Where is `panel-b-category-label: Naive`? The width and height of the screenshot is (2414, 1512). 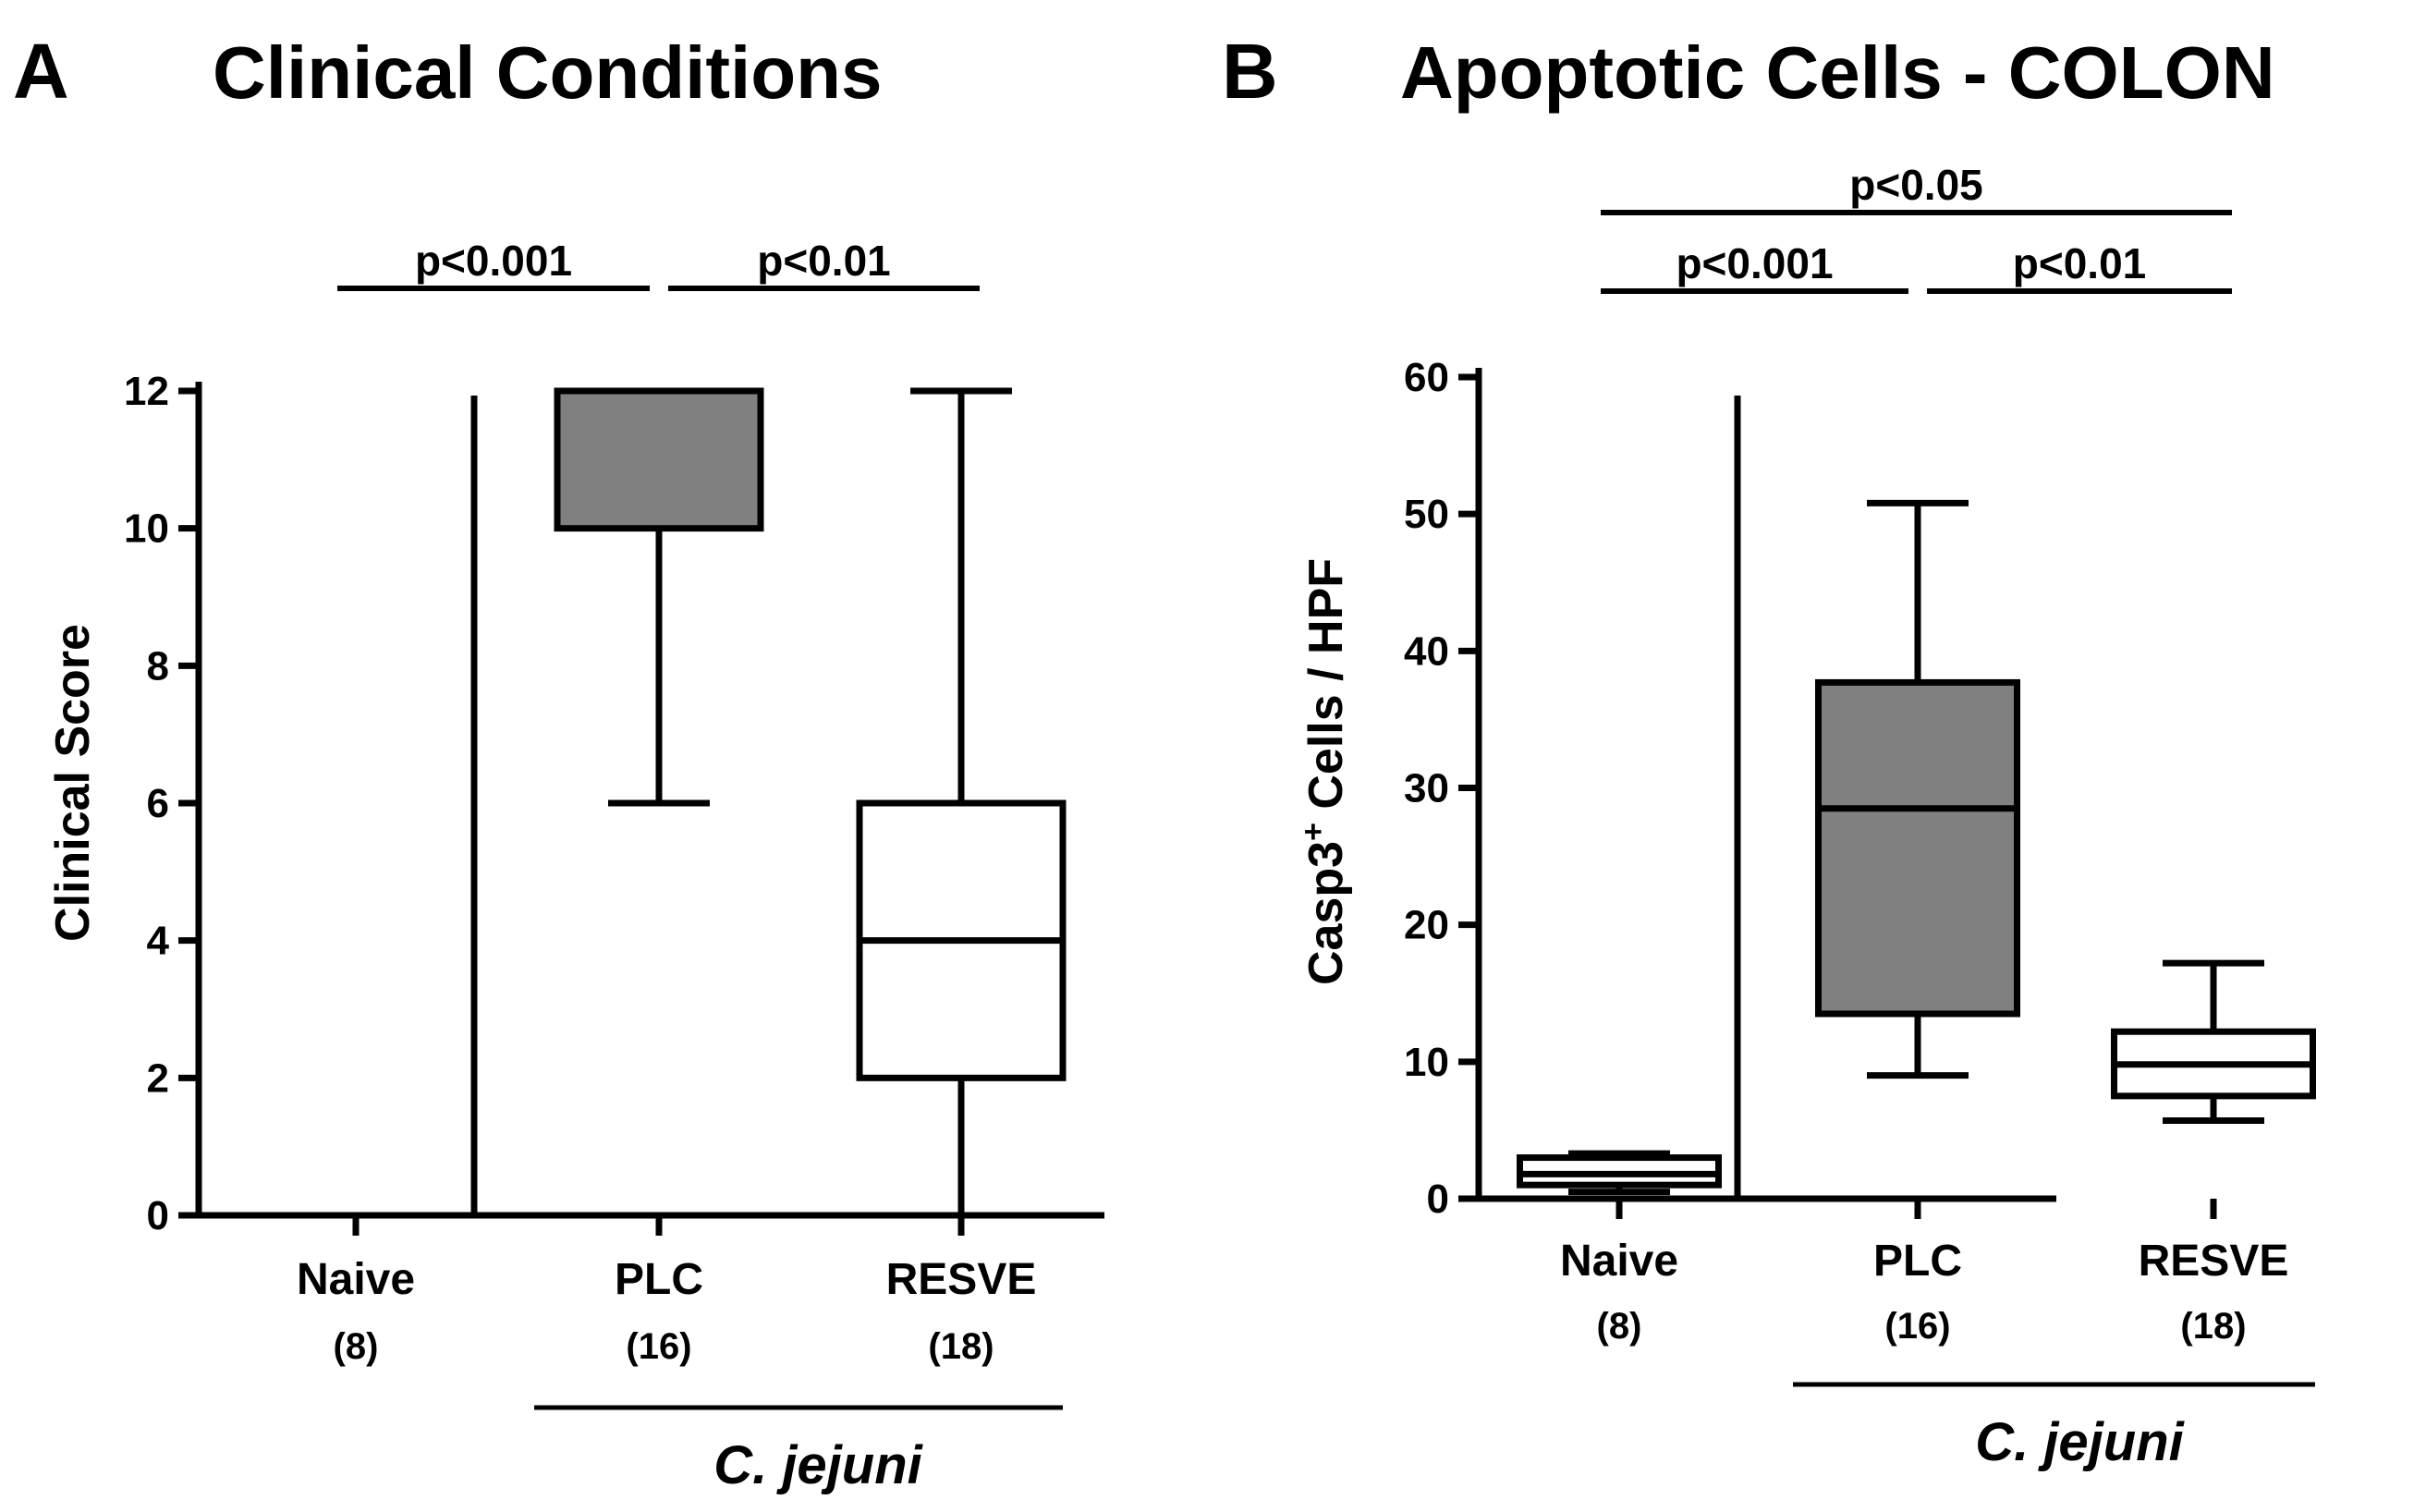
panel-b-category-label: Naive is located at coordinates (1619, 1262).